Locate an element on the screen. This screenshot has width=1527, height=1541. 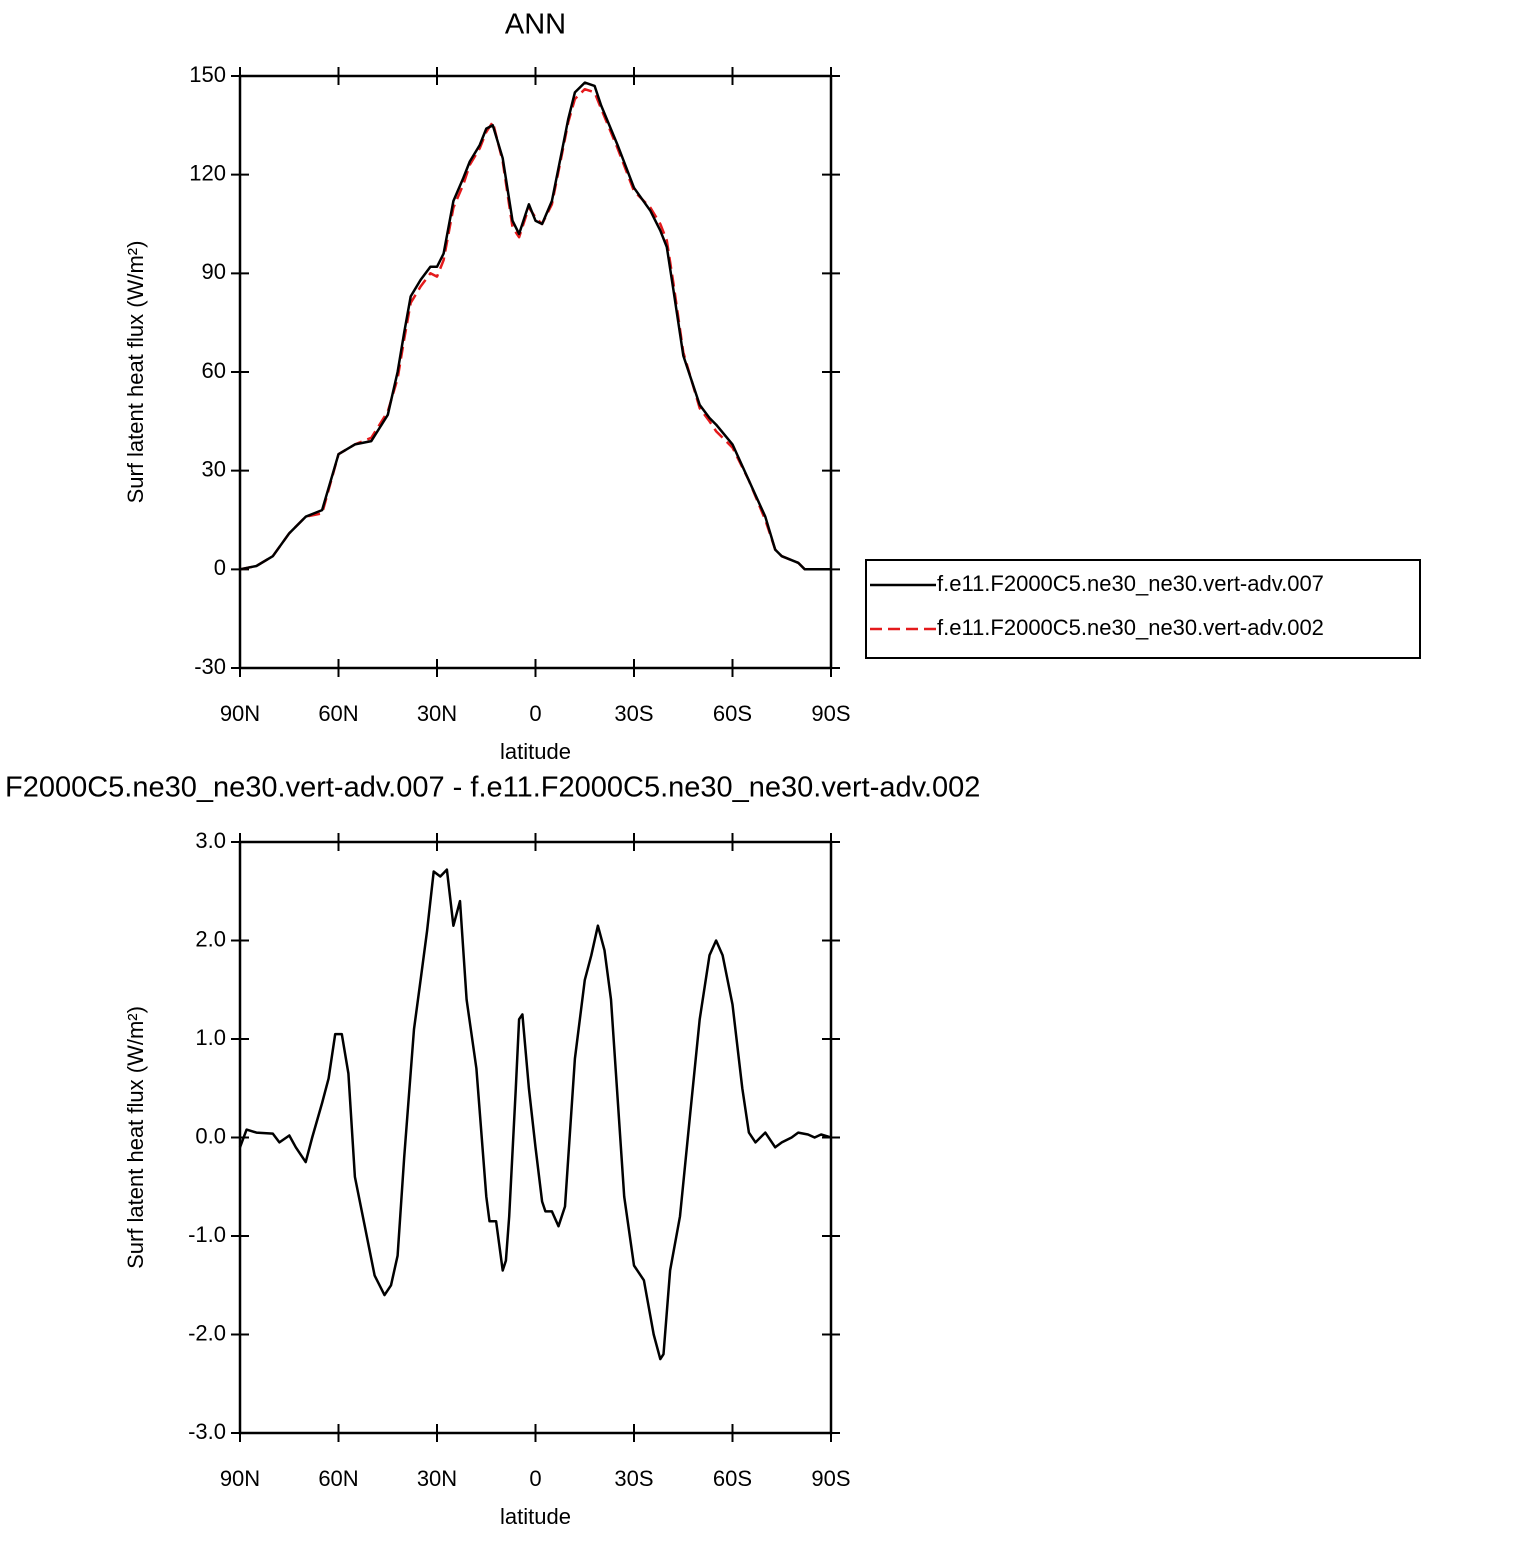
chart-title: ANN is located at coordinates (535, 25).